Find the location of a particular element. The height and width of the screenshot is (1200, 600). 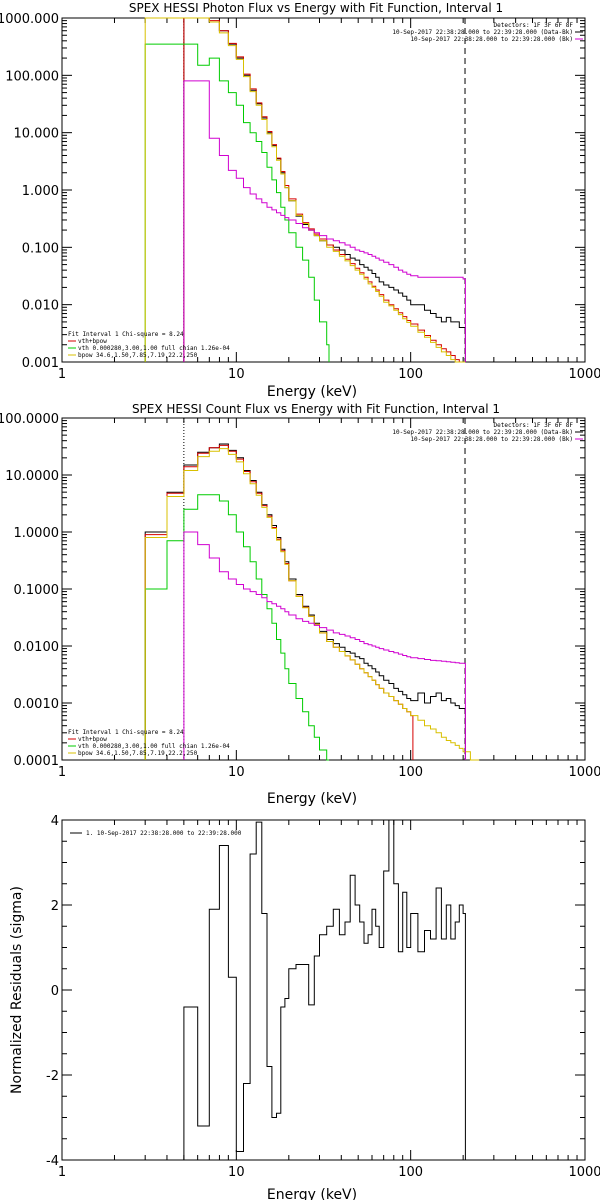

series-model-line is located at coordinates (279, 602).